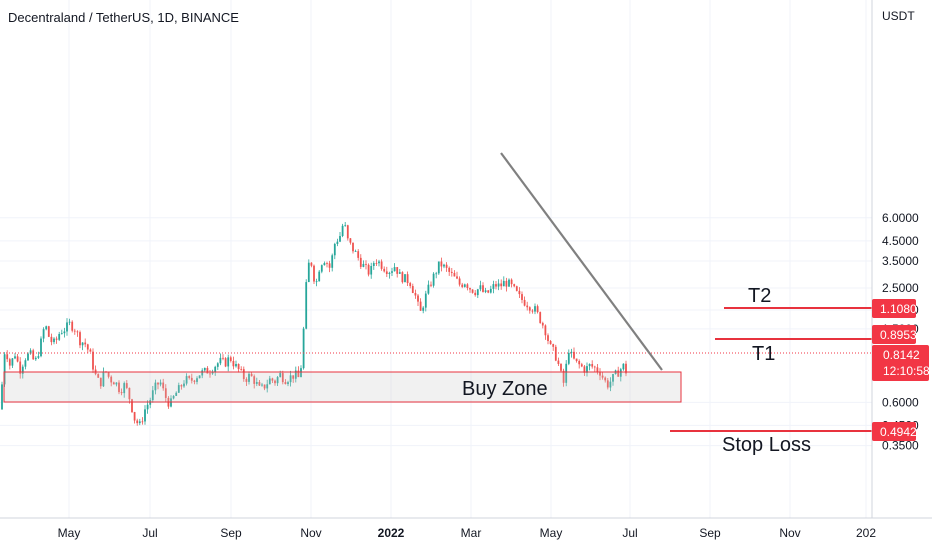  I want to click on buy-zone-label: Buy Zone, so click(505, 389).